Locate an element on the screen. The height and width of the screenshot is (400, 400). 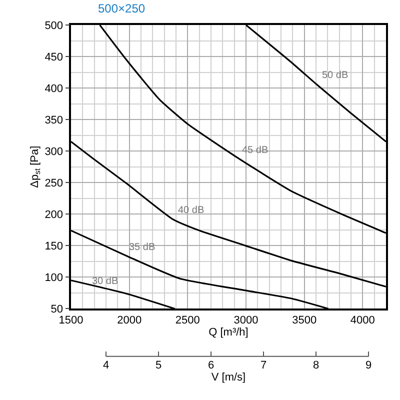
series-label: 50 dB is located at coordinates (335, 75).